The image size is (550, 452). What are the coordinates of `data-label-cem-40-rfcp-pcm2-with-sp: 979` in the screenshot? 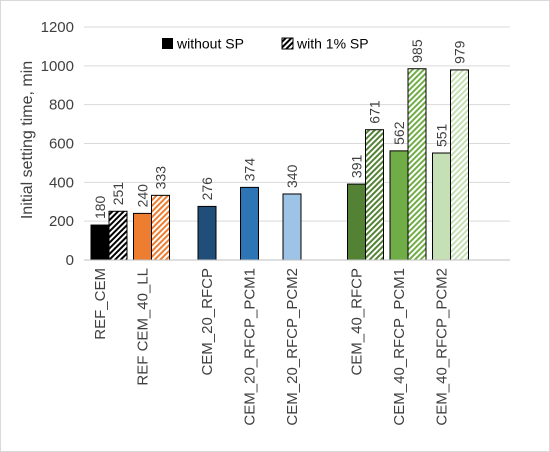 It's located at (460, 52).